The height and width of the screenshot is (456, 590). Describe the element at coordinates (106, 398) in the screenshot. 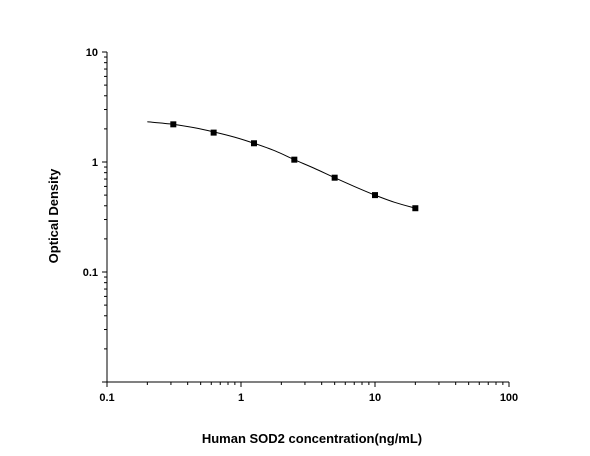

I see `x-tick-label: 0.1` at that location.